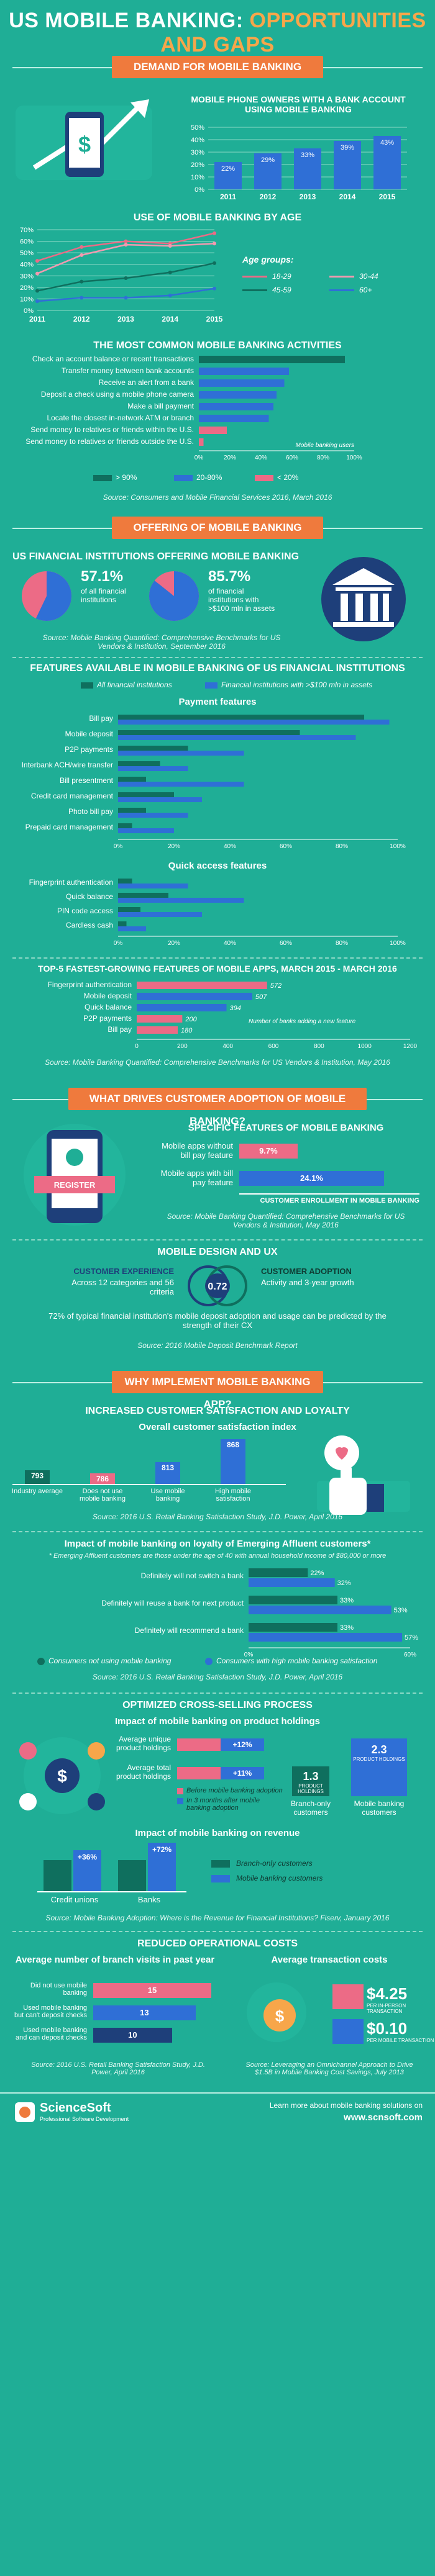 The width and height of the screenshot is (435, 2576). What do you see at coordinates (143, 1772) in the screenshot?
I see `avg-total-label: Average total product holdings` at bounding box center [143, 1772].